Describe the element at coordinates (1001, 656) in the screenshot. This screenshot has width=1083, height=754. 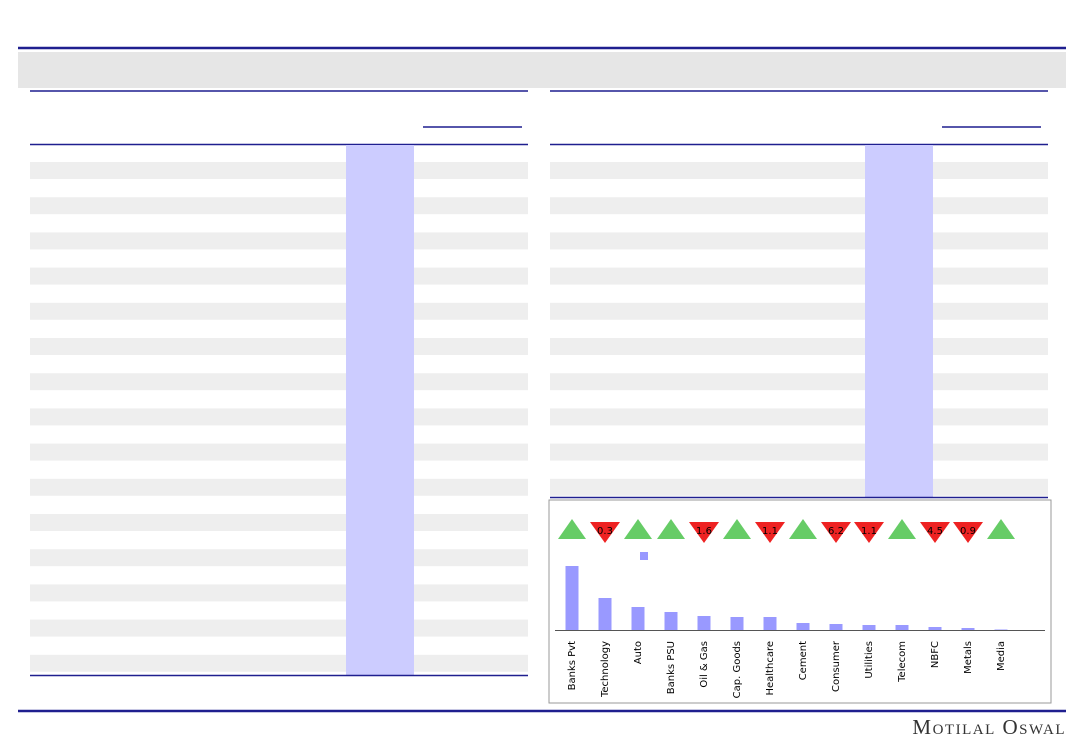
I see `x-tick-label: Media` at that location.